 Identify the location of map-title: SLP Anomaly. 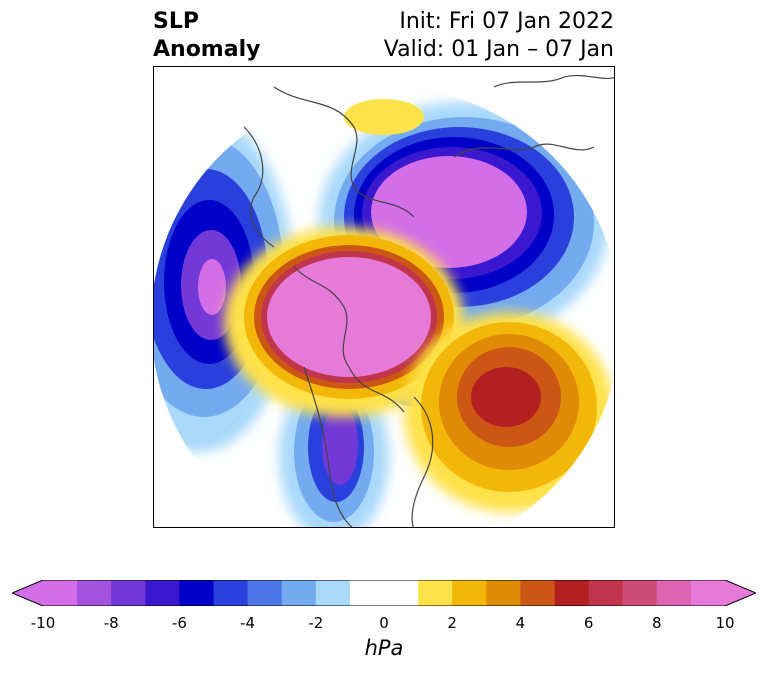
(206, 36).